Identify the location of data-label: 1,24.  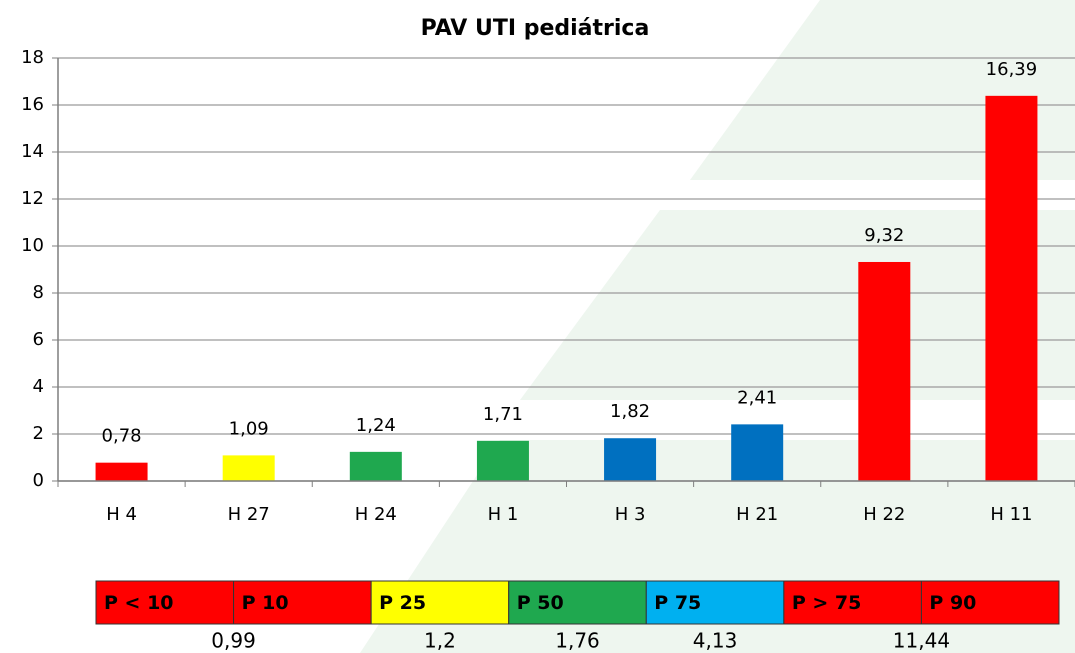
(376, 425).